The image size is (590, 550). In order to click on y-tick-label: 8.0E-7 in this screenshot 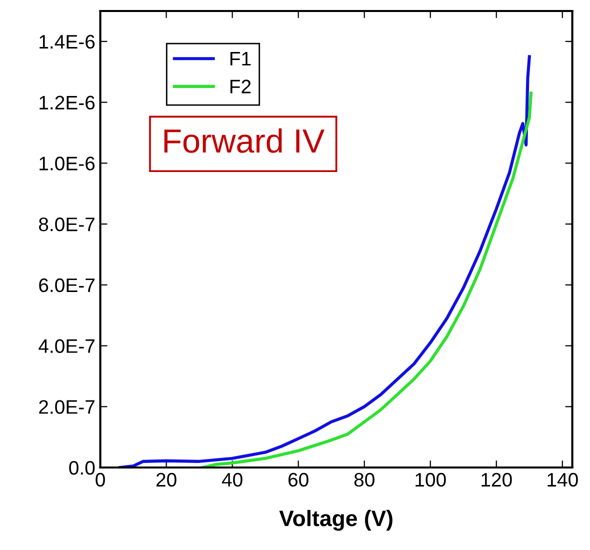, I will do `click(66, 225)`.